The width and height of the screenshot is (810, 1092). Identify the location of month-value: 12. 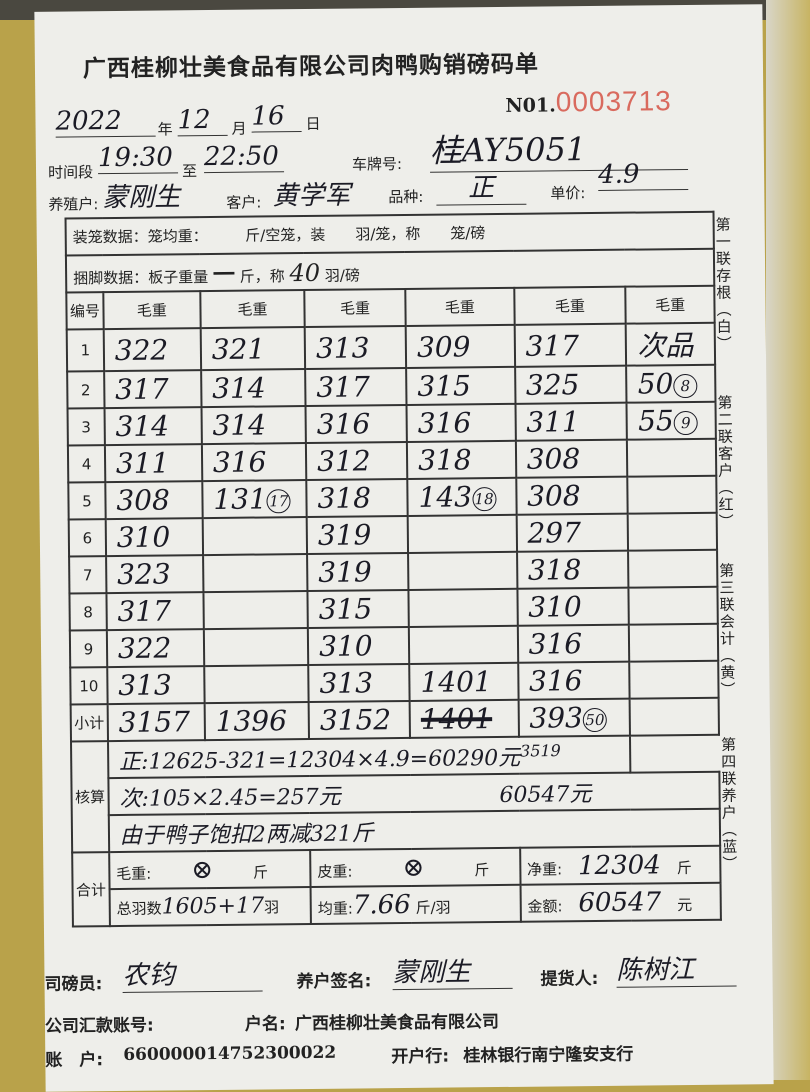
(202, 120).